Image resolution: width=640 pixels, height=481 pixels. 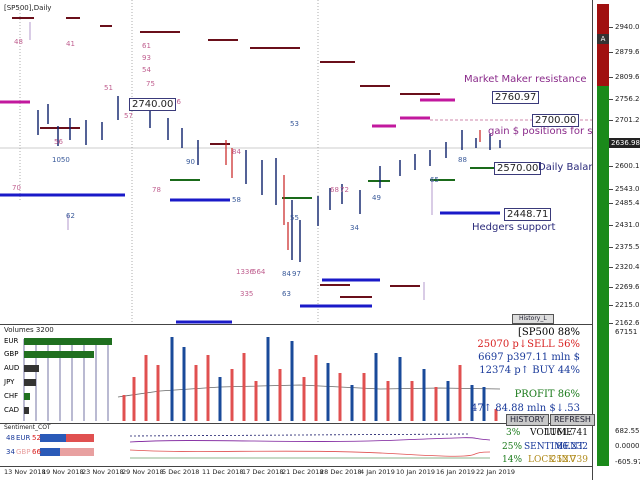 I want to click on gain-positions-annotation: gain $ positions for sale, so click(x=548, y=131).